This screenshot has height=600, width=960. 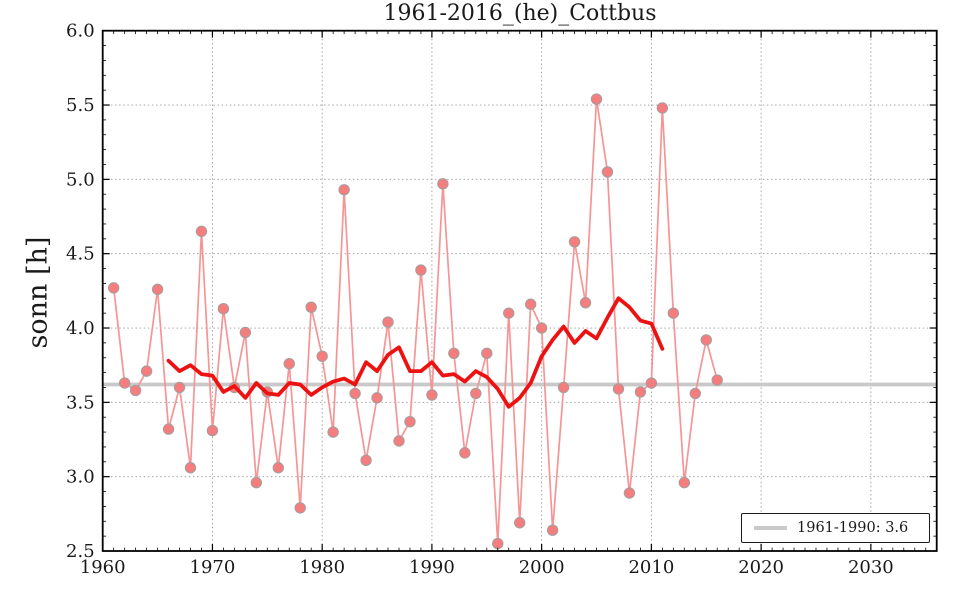 I want to click on legend: 1961-1990: 3.6, so click(x=835, y=528).